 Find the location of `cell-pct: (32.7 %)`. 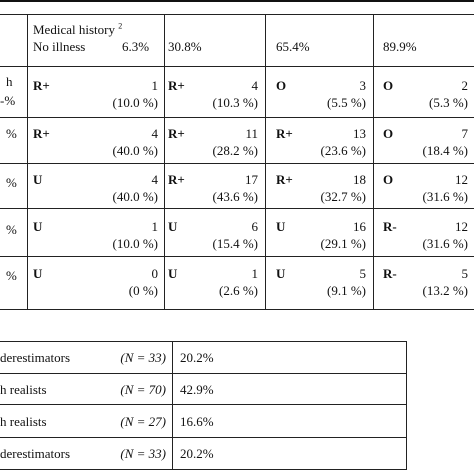

cell-pct: (32.7 %) is located at coordinates (343, 196).